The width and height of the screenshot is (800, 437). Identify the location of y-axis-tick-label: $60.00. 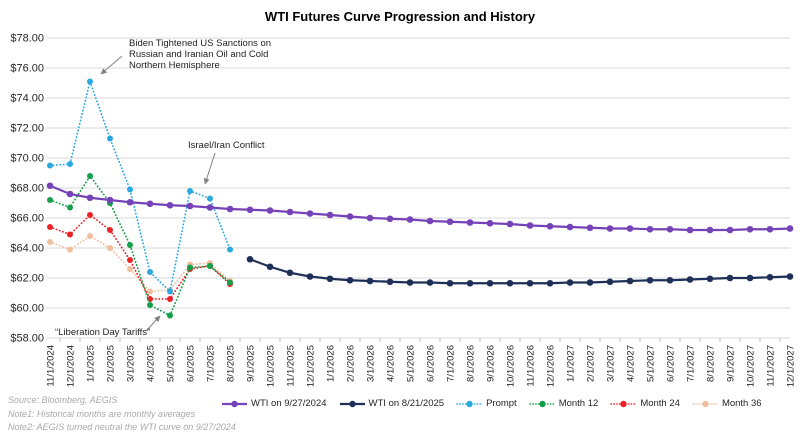
(27, 309).